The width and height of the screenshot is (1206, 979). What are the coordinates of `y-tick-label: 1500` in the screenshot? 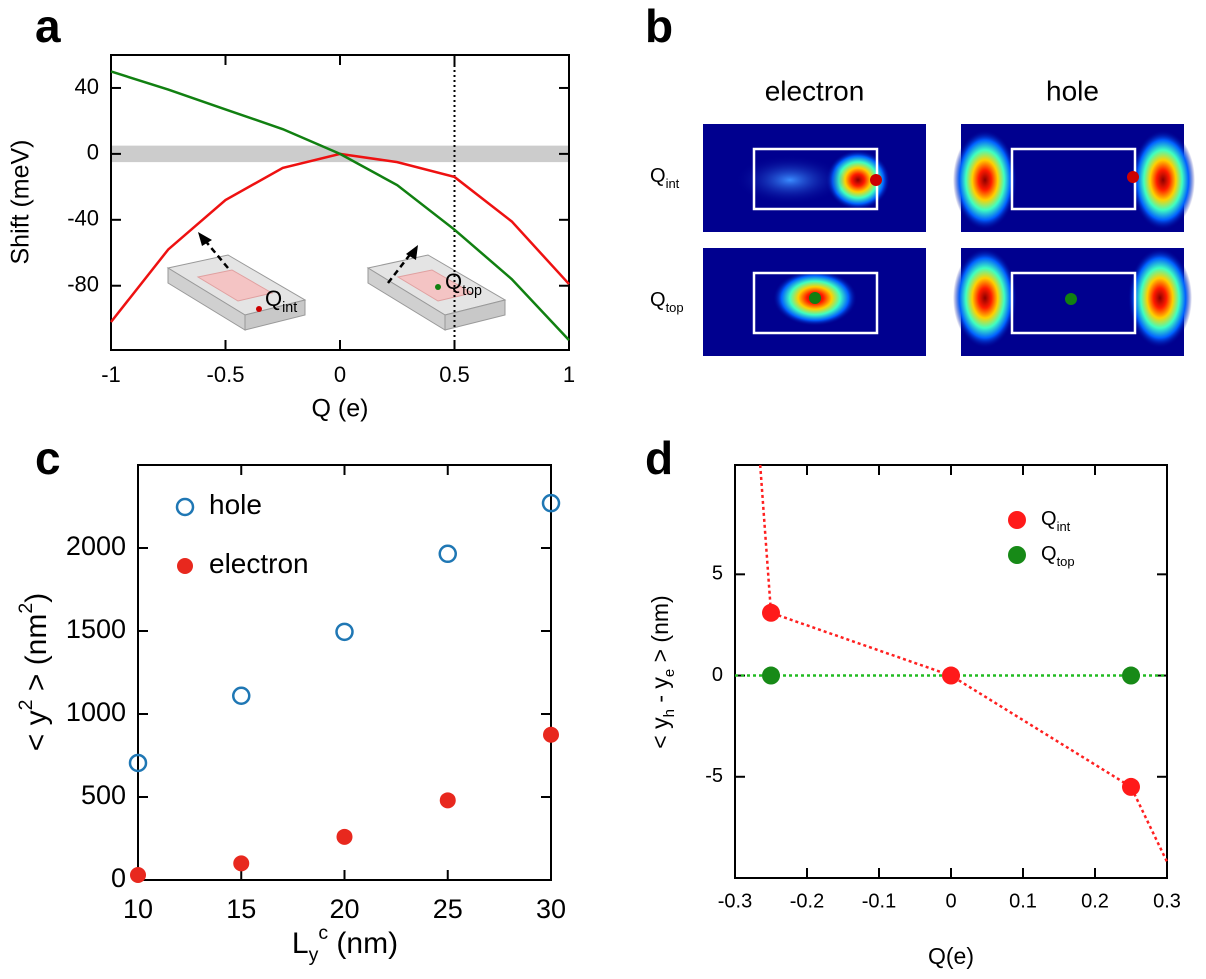 It's located at (96, 629).